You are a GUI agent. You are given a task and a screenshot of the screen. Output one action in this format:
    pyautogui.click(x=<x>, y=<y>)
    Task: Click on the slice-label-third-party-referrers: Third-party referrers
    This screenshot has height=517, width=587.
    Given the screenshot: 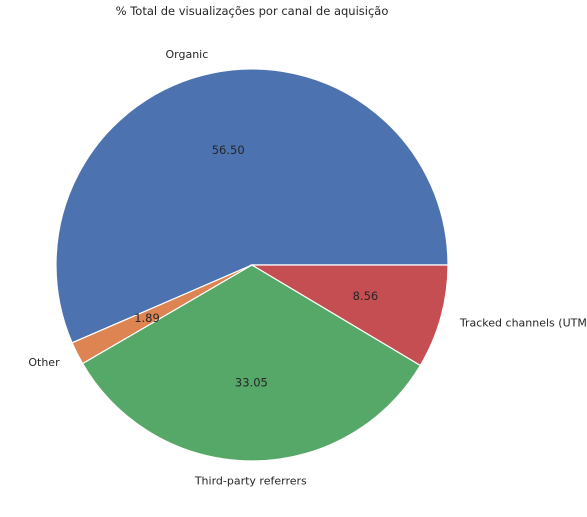 What is the action you would take?
    pyautogui.click(x=250, y=481)
    